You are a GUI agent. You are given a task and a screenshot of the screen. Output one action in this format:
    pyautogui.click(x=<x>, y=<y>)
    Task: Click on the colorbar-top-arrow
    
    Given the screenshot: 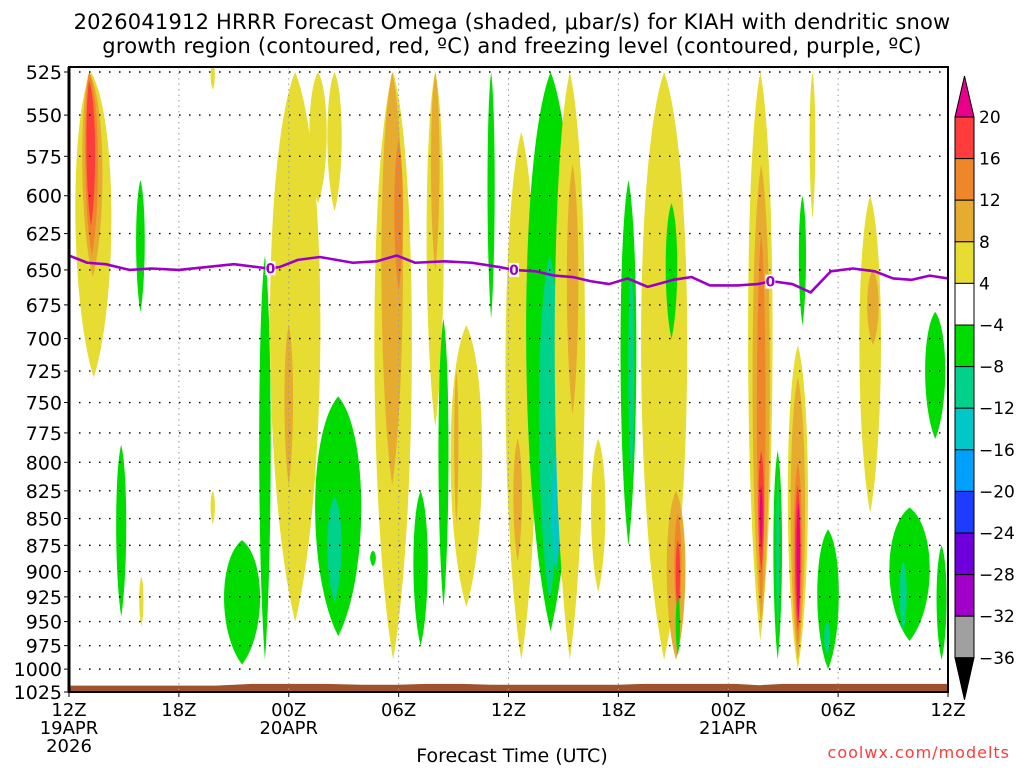 What is the action you would take?
    pyautogui.click(x=964, y=96)
    